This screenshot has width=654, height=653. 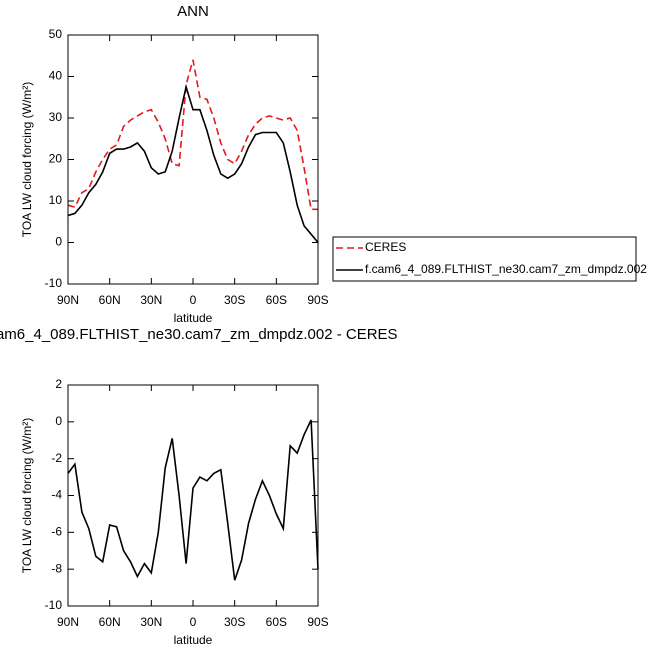 I want to click on y-tick-label: 30, so click(x=56, y=117).